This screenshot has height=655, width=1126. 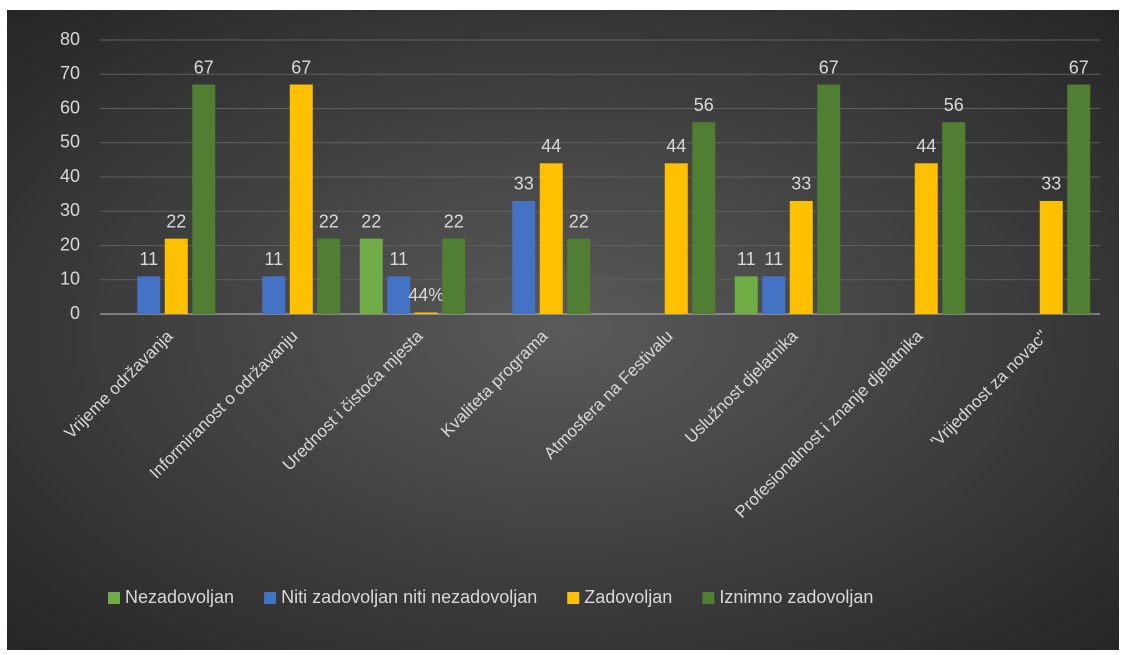 I want to click on y-tick-label: 40, so click(x=70, y=176).